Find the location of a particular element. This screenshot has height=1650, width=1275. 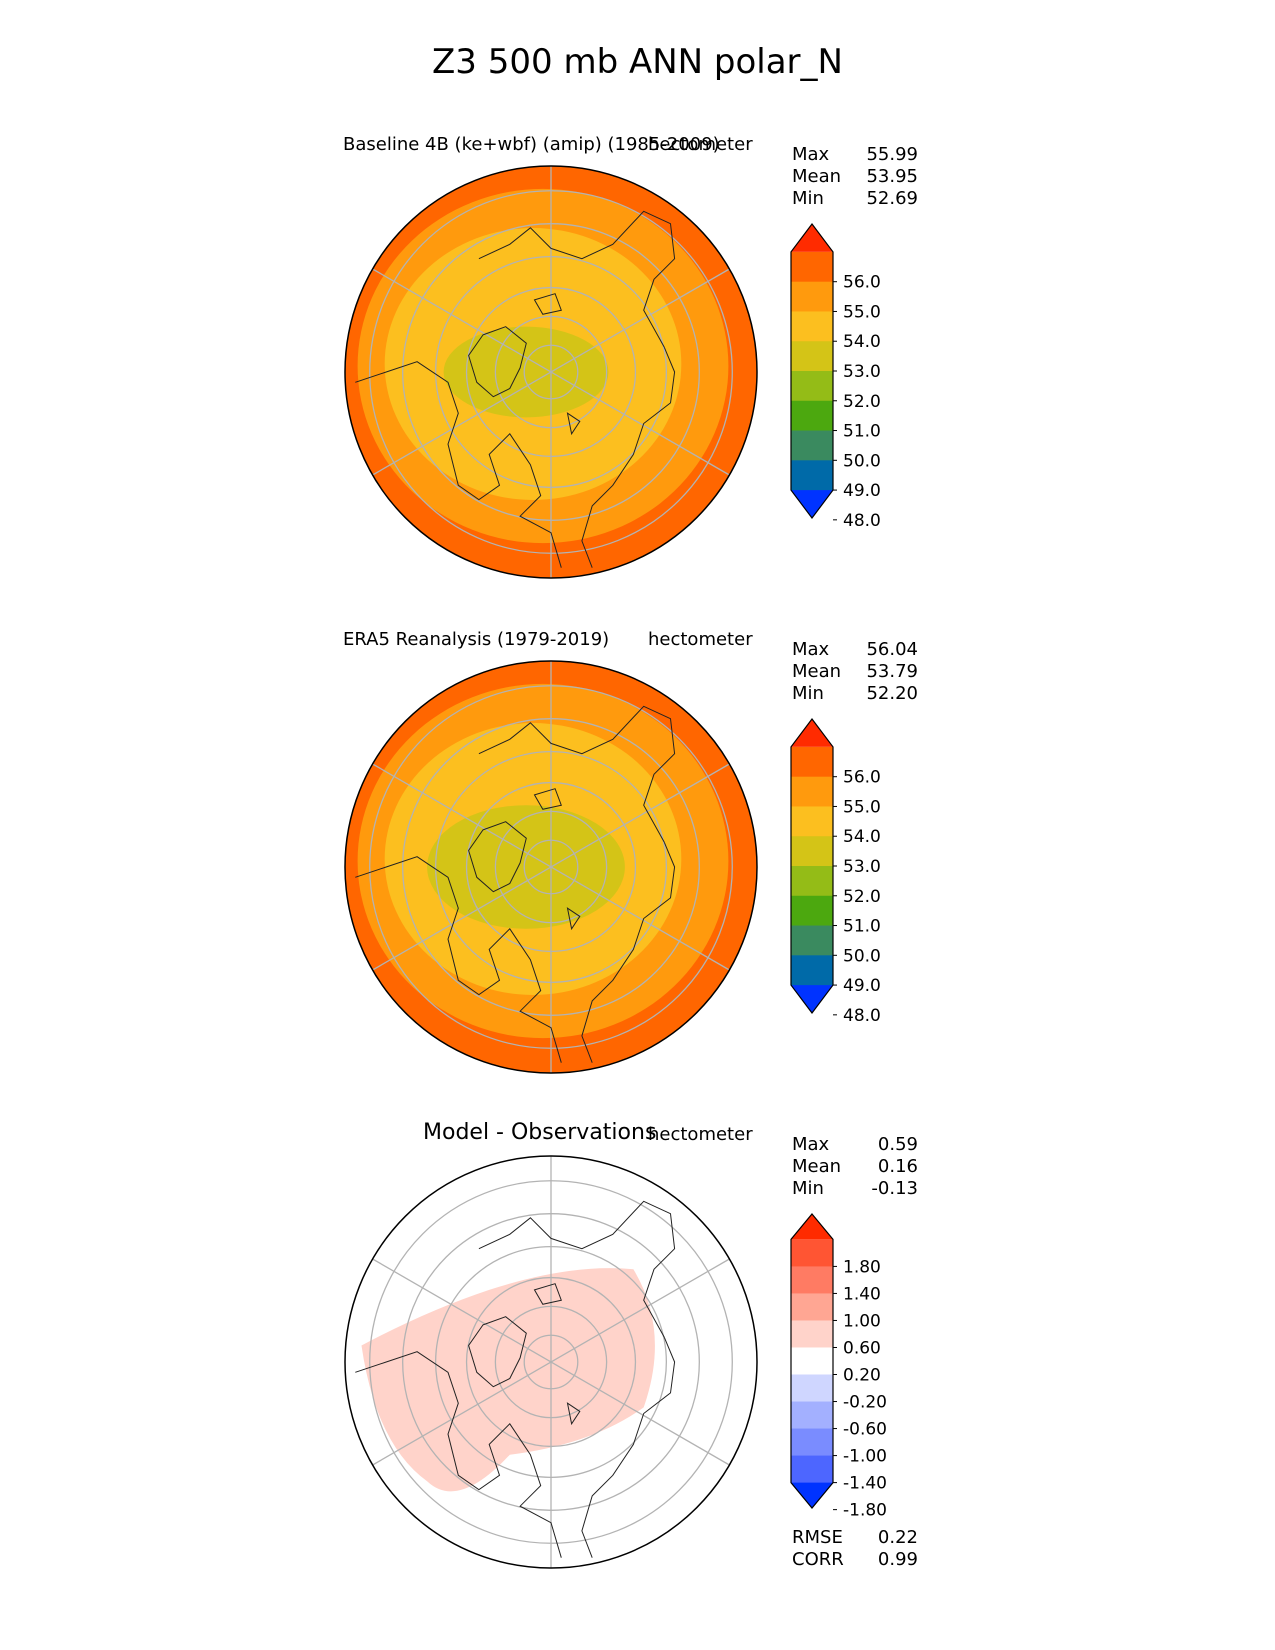

panel-1-band-core is located at coordinates (526, 372).